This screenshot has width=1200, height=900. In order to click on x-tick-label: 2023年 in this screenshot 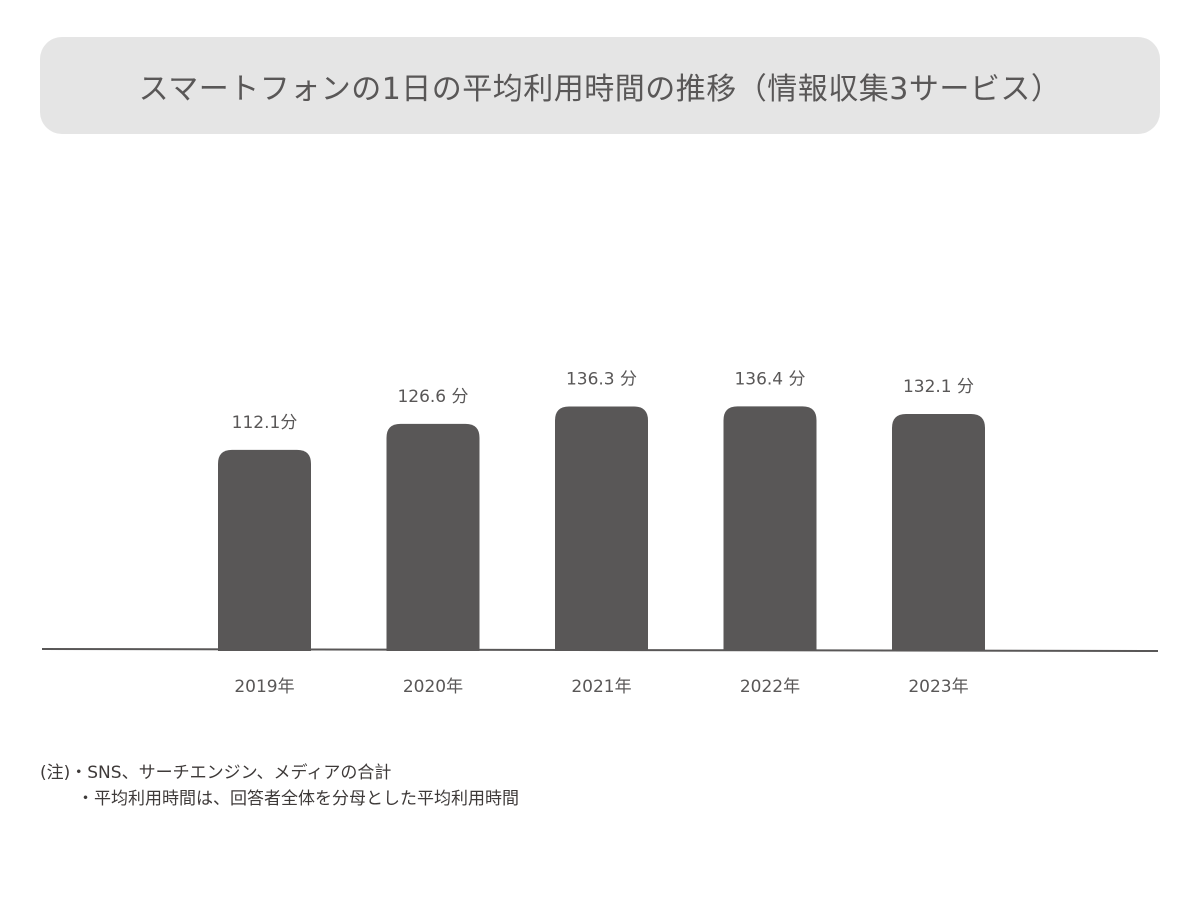, I will do `click(938, 687)`.